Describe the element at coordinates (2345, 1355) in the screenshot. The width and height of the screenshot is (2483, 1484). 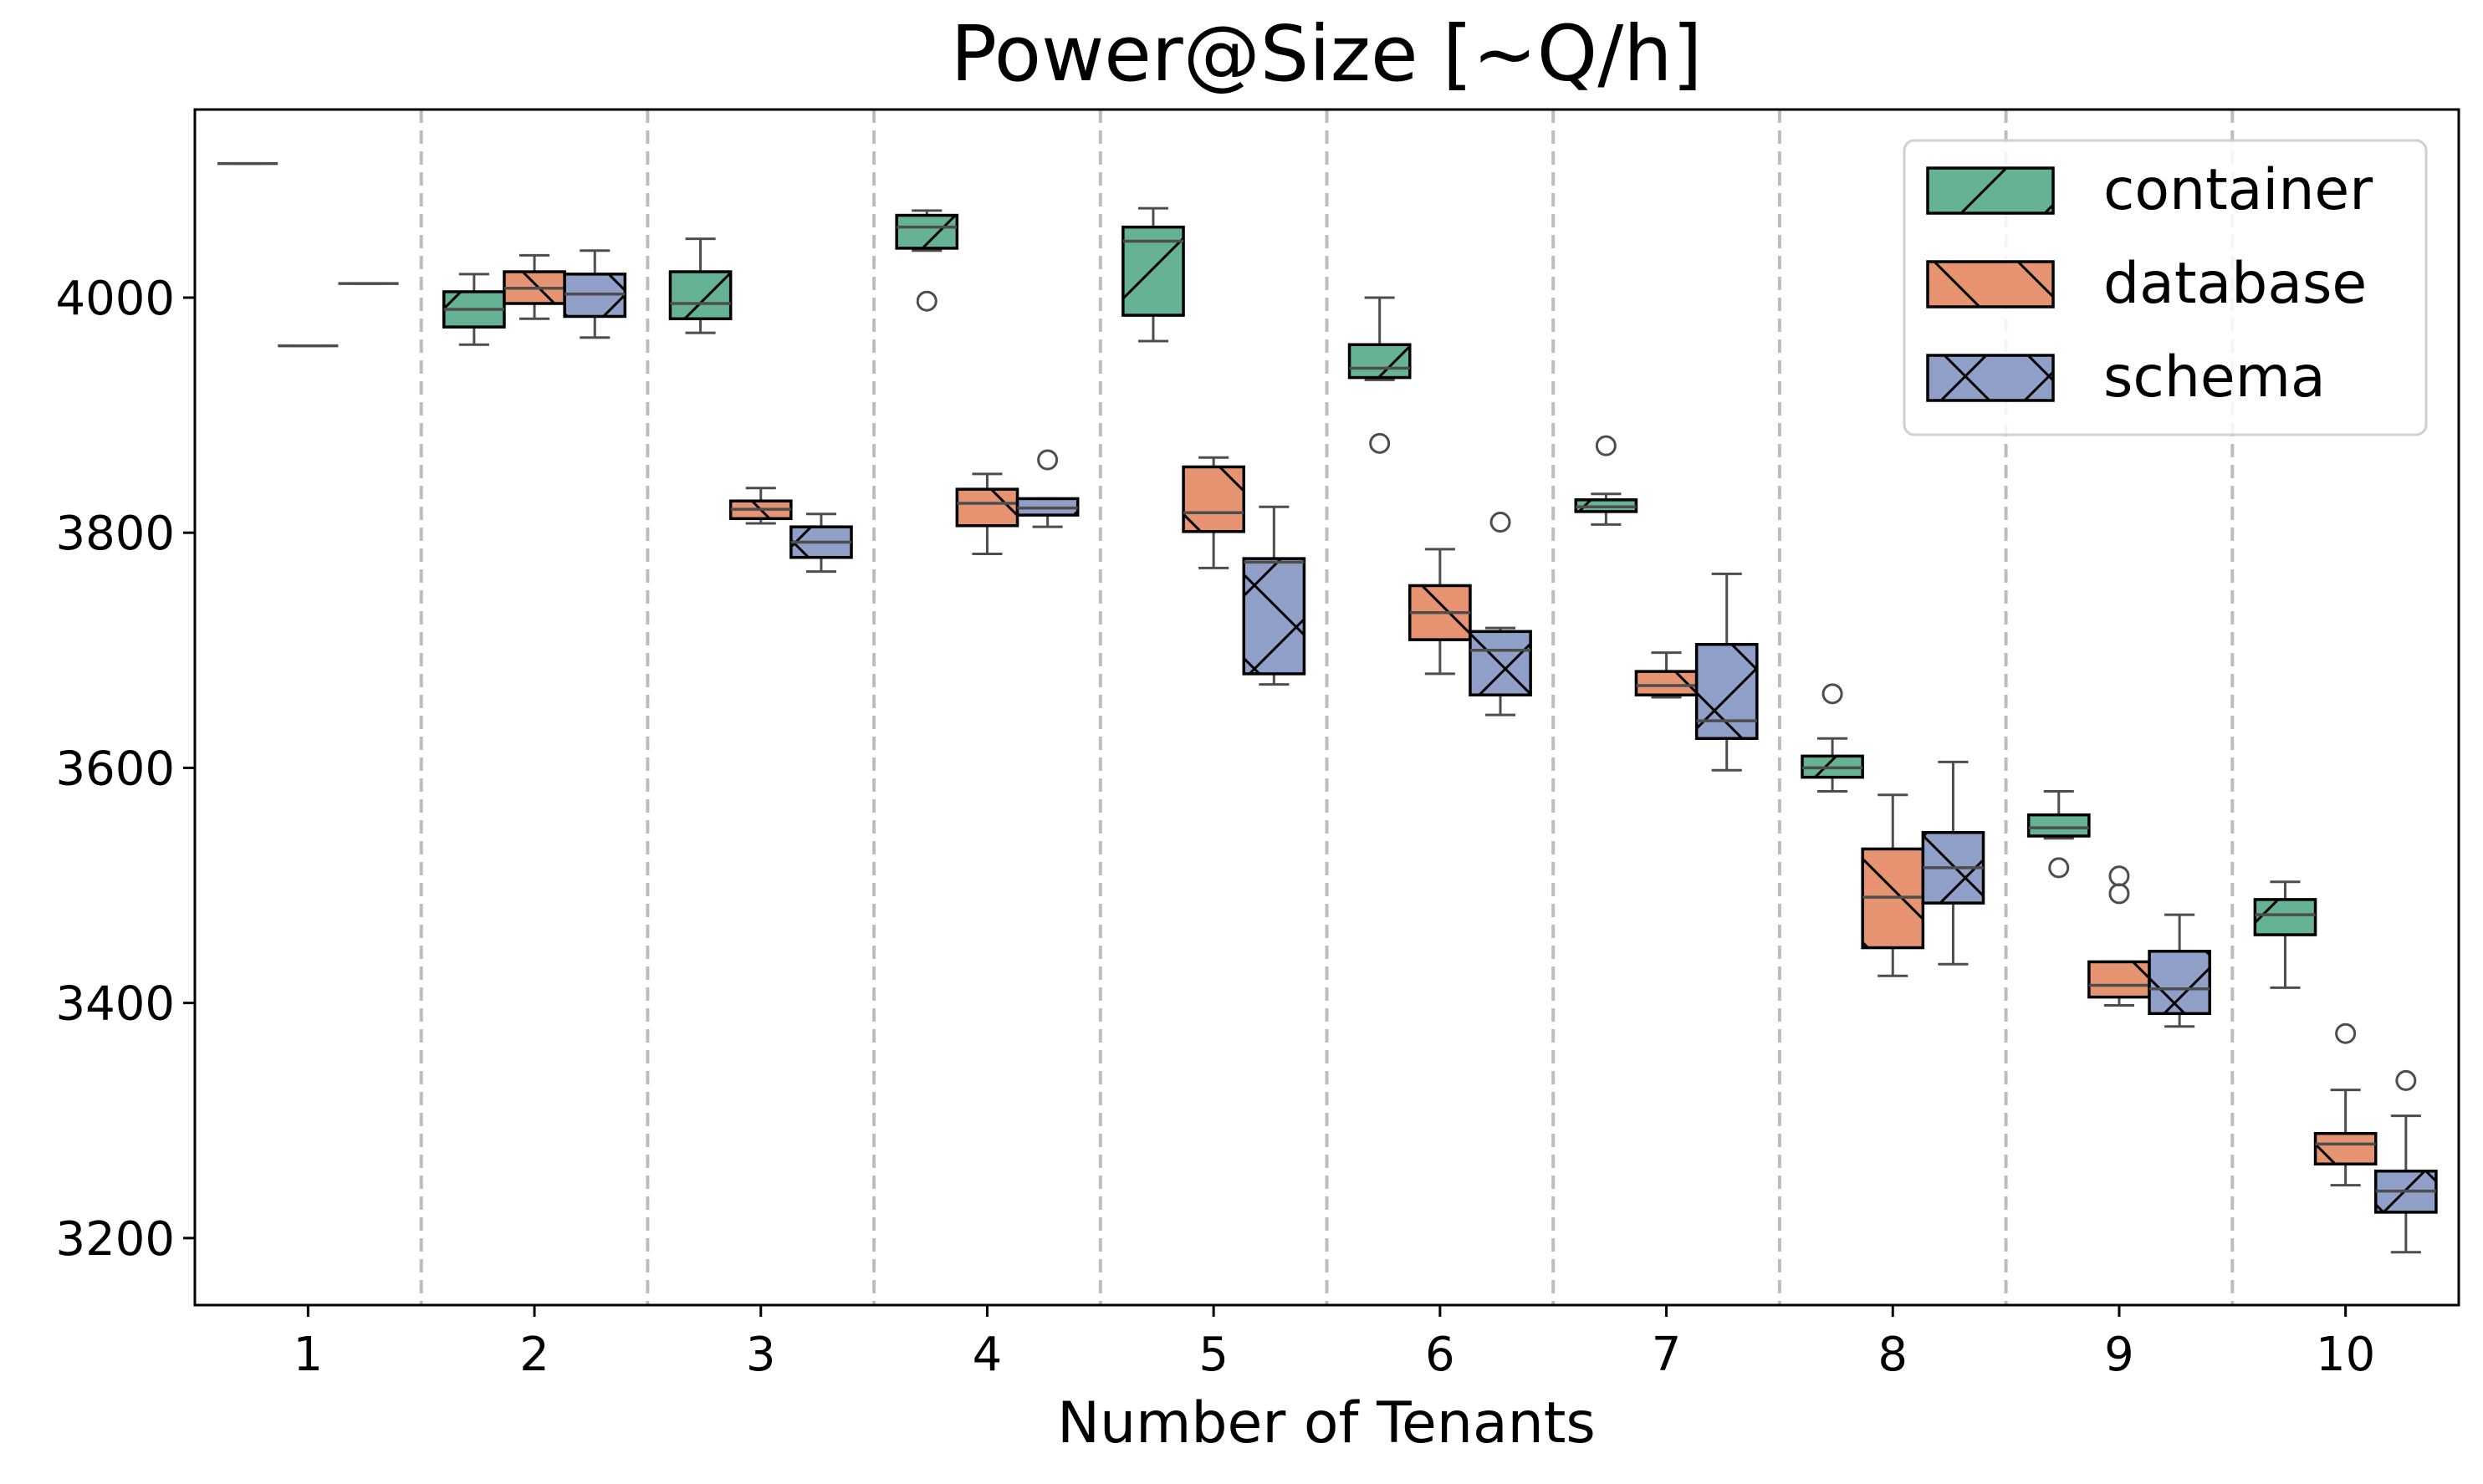
I see `x-tick-label: 10` at that location.